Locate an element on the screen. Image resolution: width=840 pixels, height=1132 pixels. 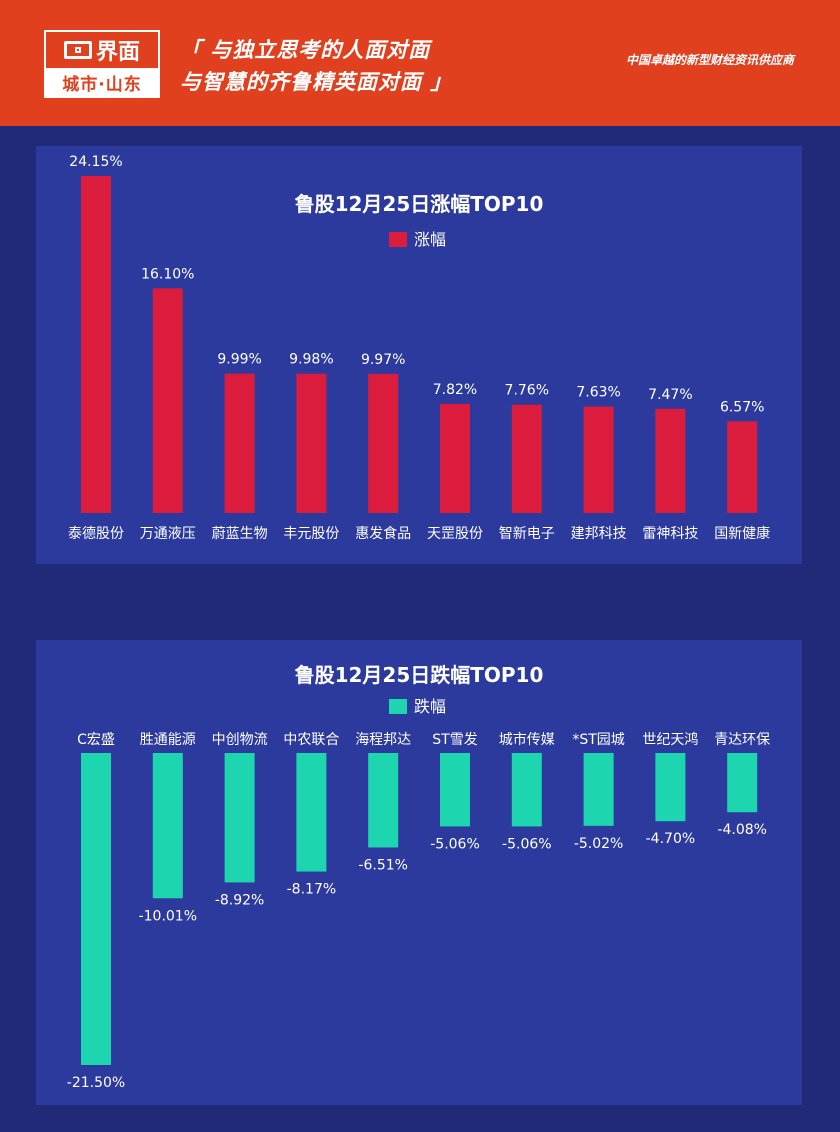
category-label: 国新健康 is located at coordinates (742, 533).